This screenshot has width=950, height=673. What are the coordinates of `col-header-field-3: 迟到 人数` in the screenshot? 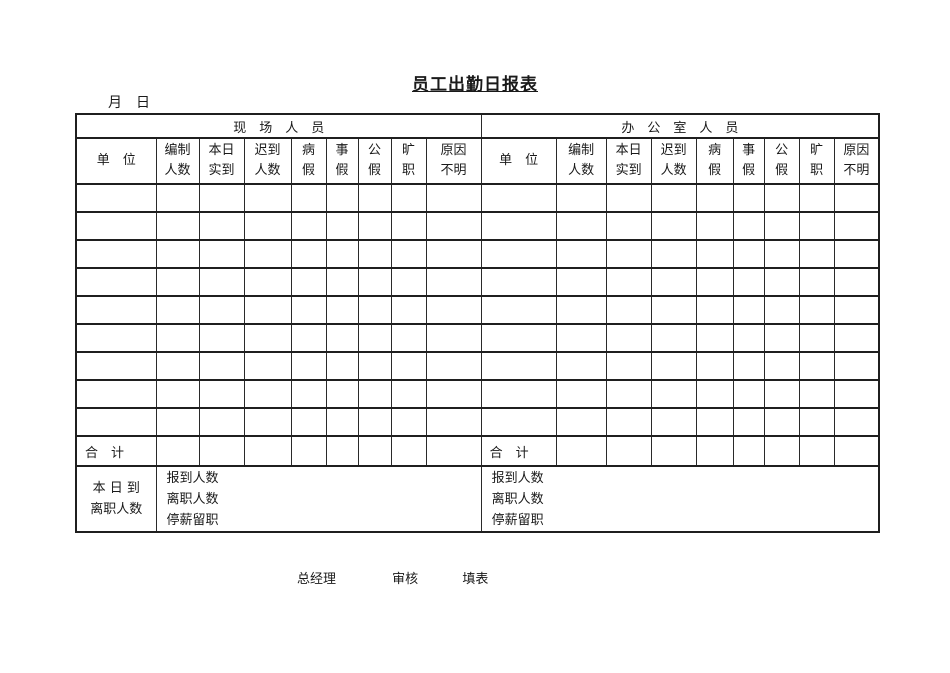 It's located at (267, 161).